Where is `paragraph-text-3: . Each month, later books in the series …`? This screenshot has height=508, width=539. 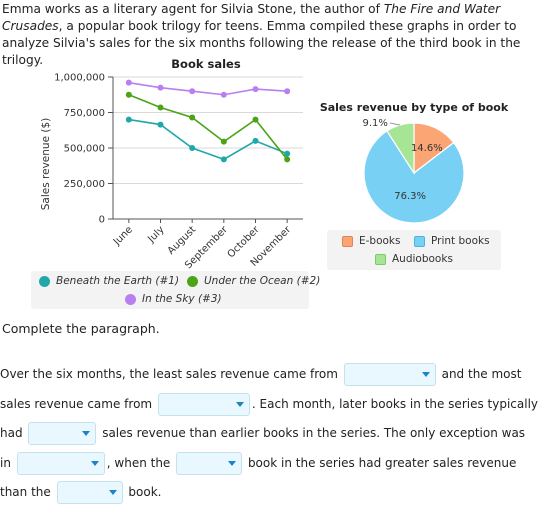 paragraph-text-3: . Each month, later books in the series … is located at coordinates (269, 418).